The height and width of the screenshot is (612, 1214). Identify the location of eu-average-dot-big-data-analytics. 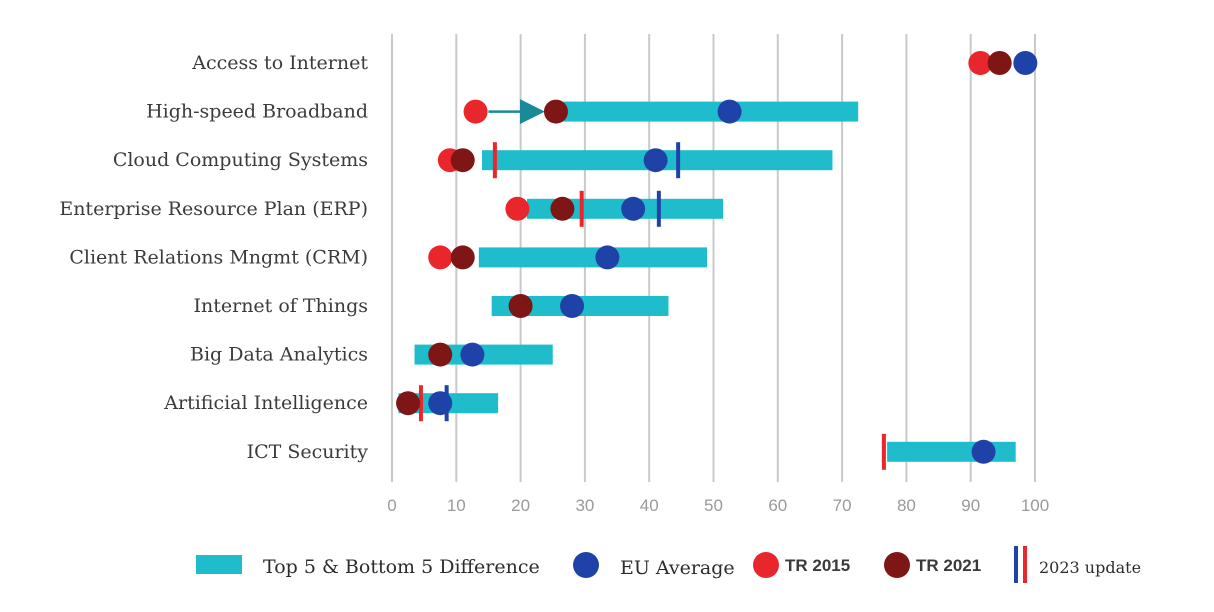
(472, 354).